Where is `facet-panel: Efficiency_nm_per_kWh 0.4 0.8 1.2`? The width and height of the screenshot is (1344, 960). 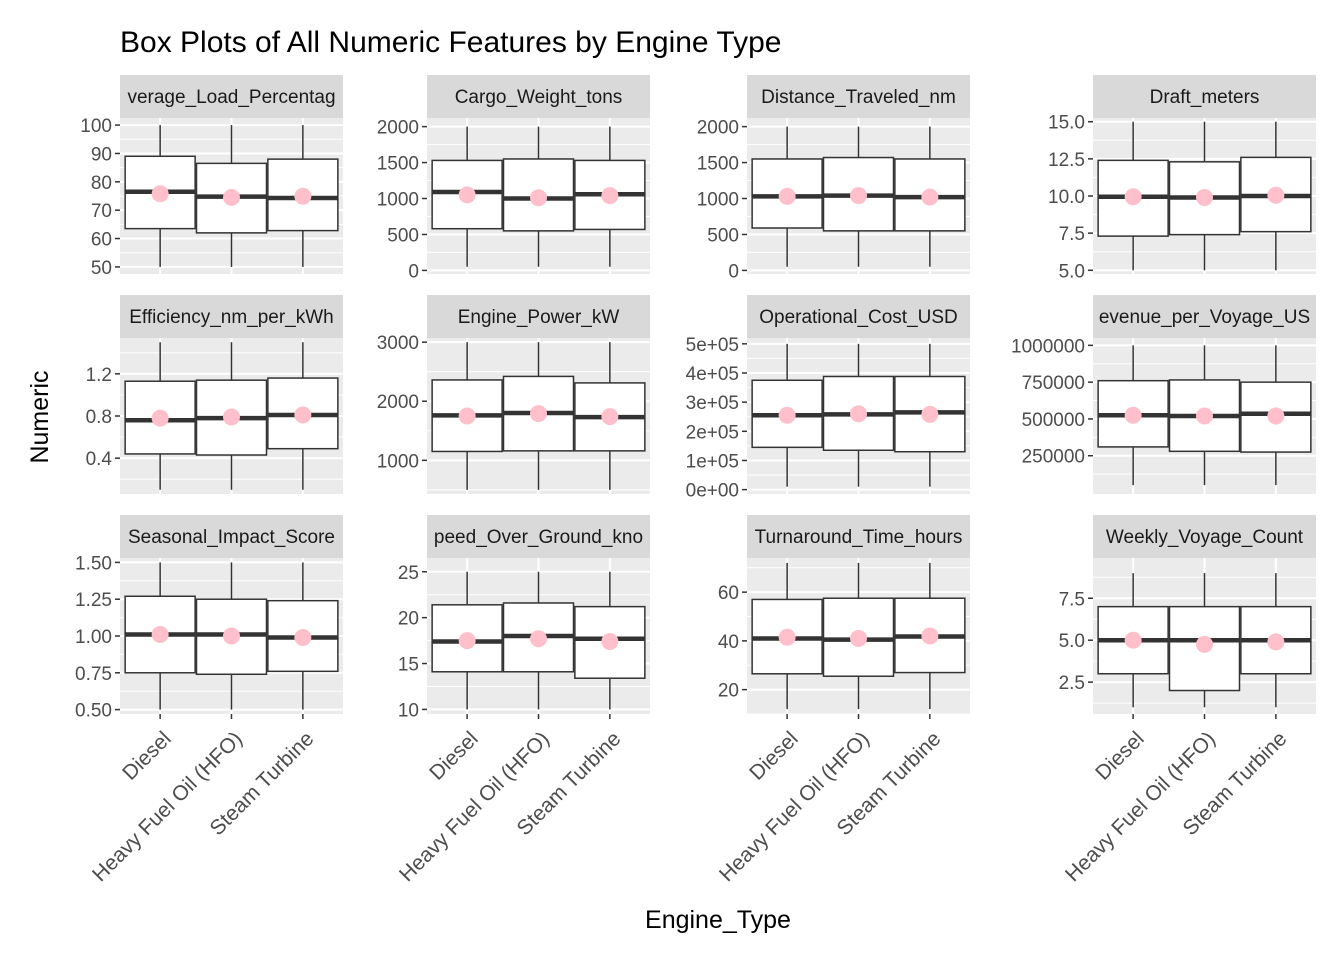 facet-panel: Efficiency_nm_per_kWh 0.4 0.8 1.2 is located at coordinates (214, 394).